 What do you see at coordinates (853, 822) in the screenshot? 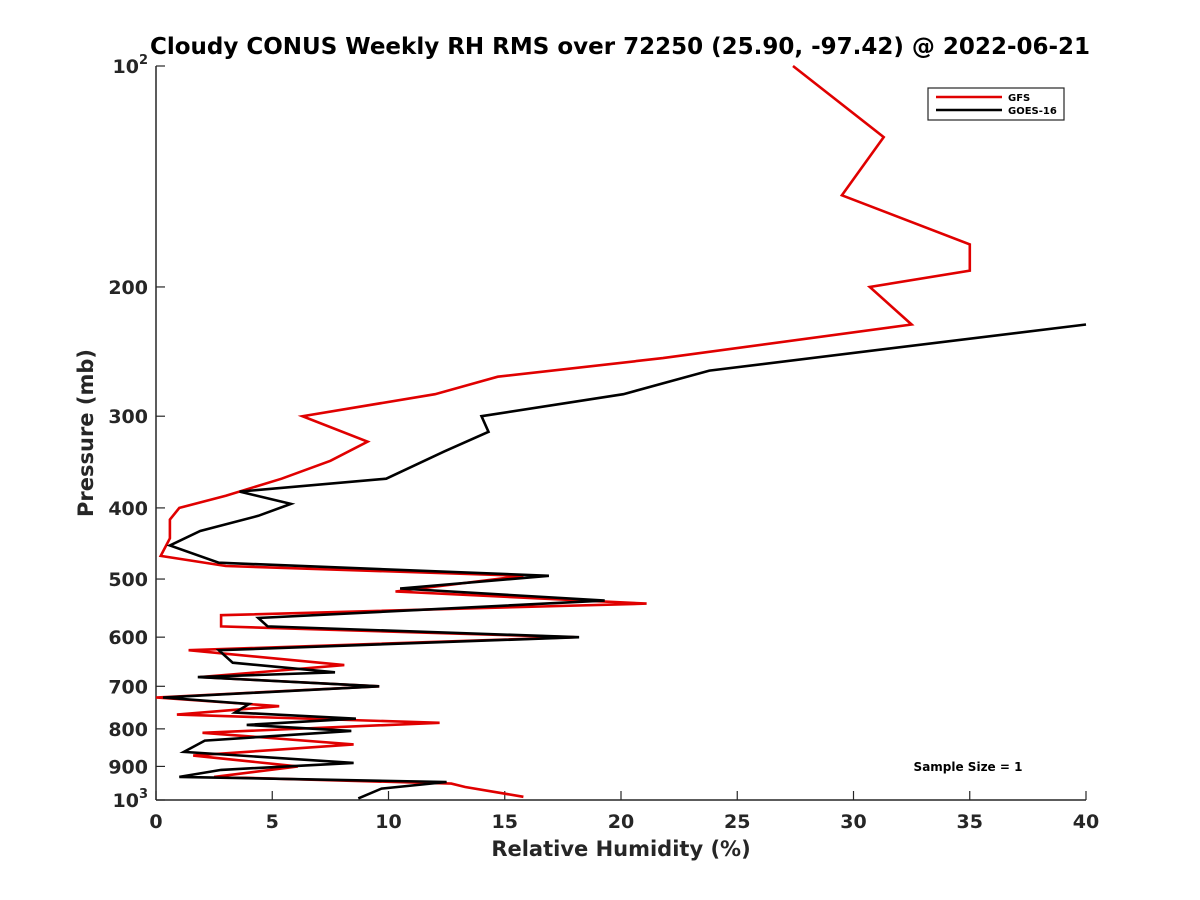
I see `x-tick-label: 30` at bounding box center [853, 822].